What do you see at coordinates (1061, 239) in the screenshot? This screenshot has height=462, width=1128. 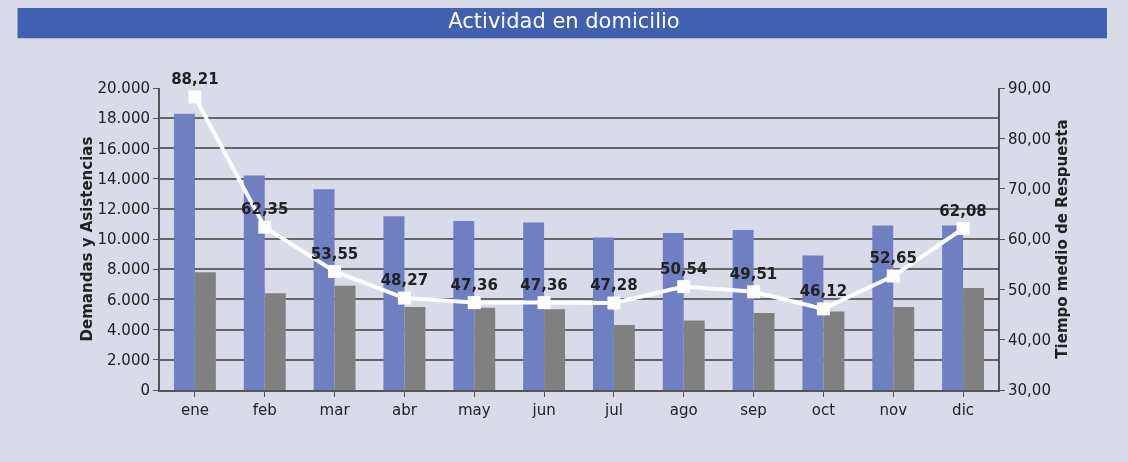 I see `y2-axis-title: Tiempo medio de Respuesta` at bounding box center [1061, 239].